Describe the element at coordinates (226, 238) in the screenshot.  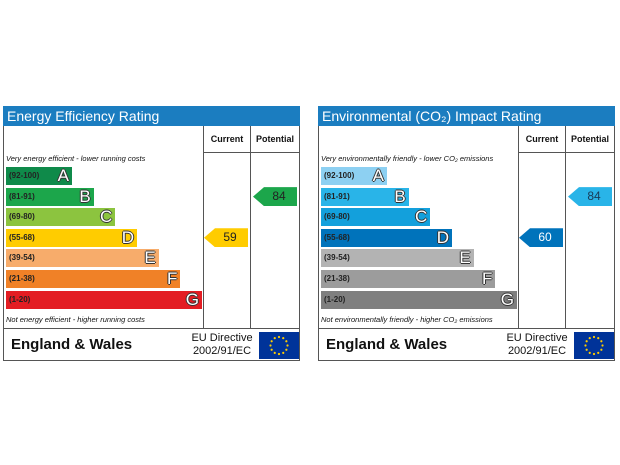
I see `current-rating-arrow: 59` at that location.